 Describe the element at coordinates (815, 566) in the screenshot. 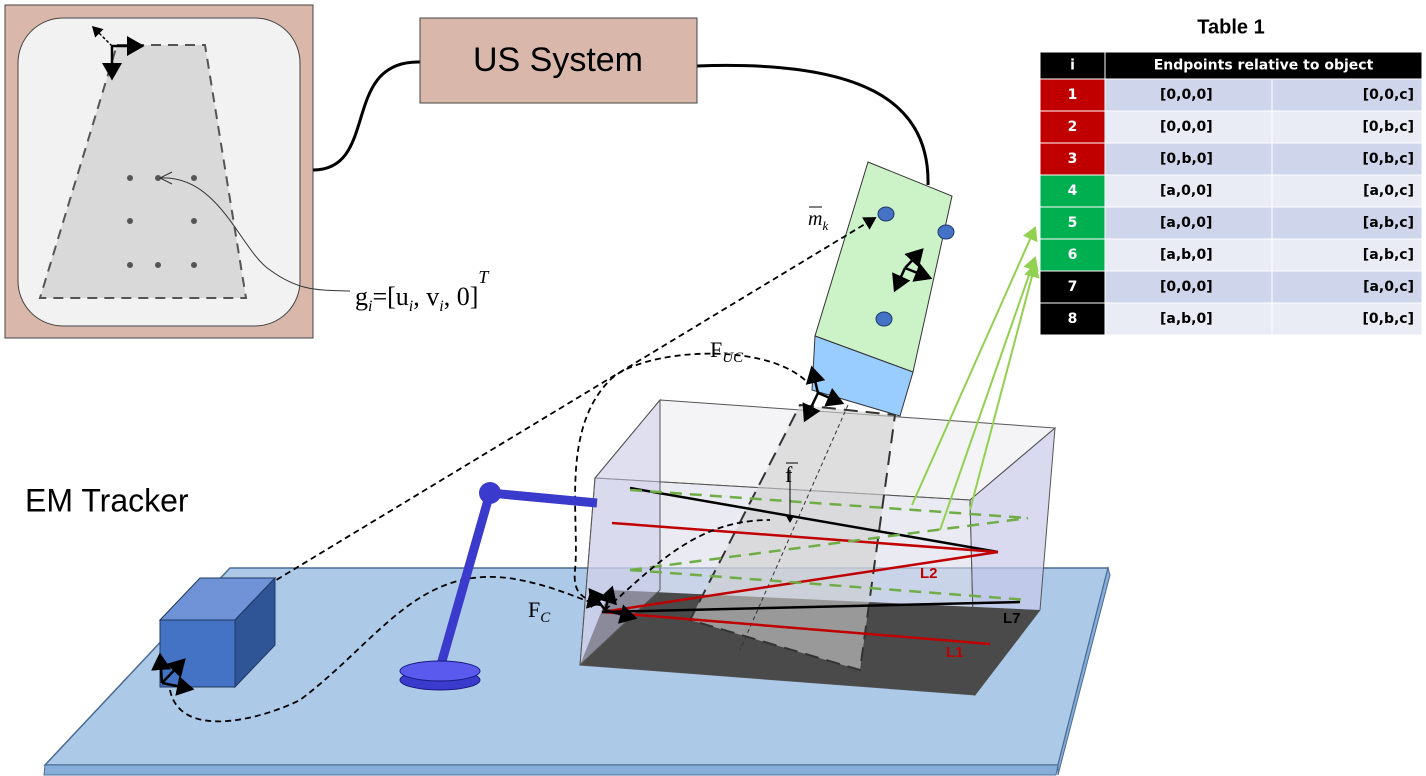

I see `calibration-lines` at that location.